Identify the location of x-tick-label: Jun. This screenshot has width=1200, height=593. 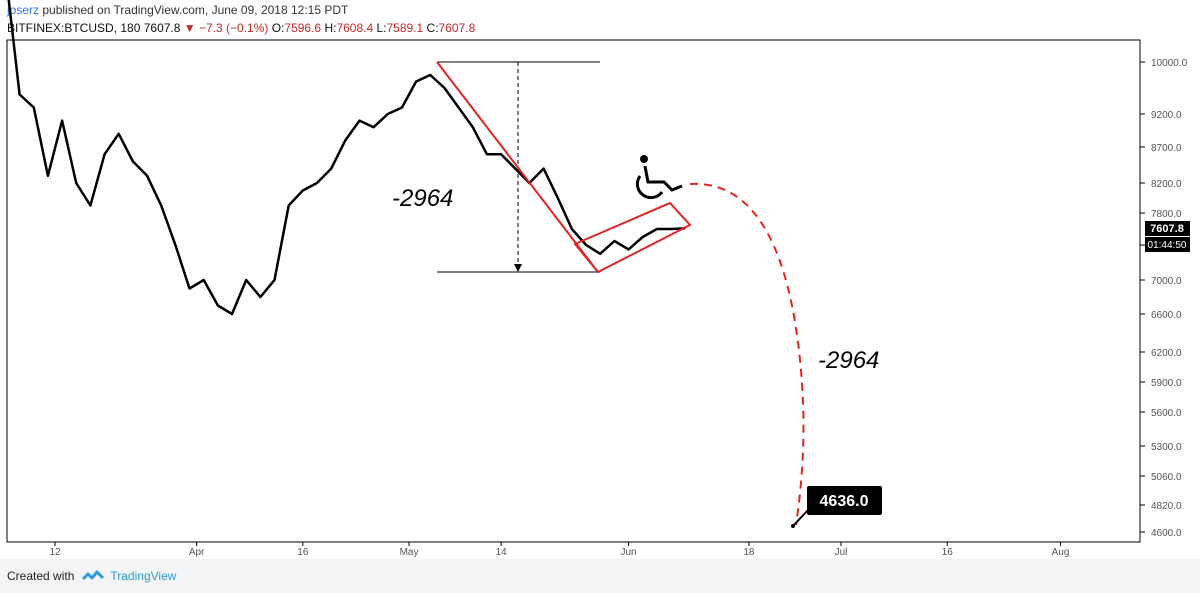
(629, 552).